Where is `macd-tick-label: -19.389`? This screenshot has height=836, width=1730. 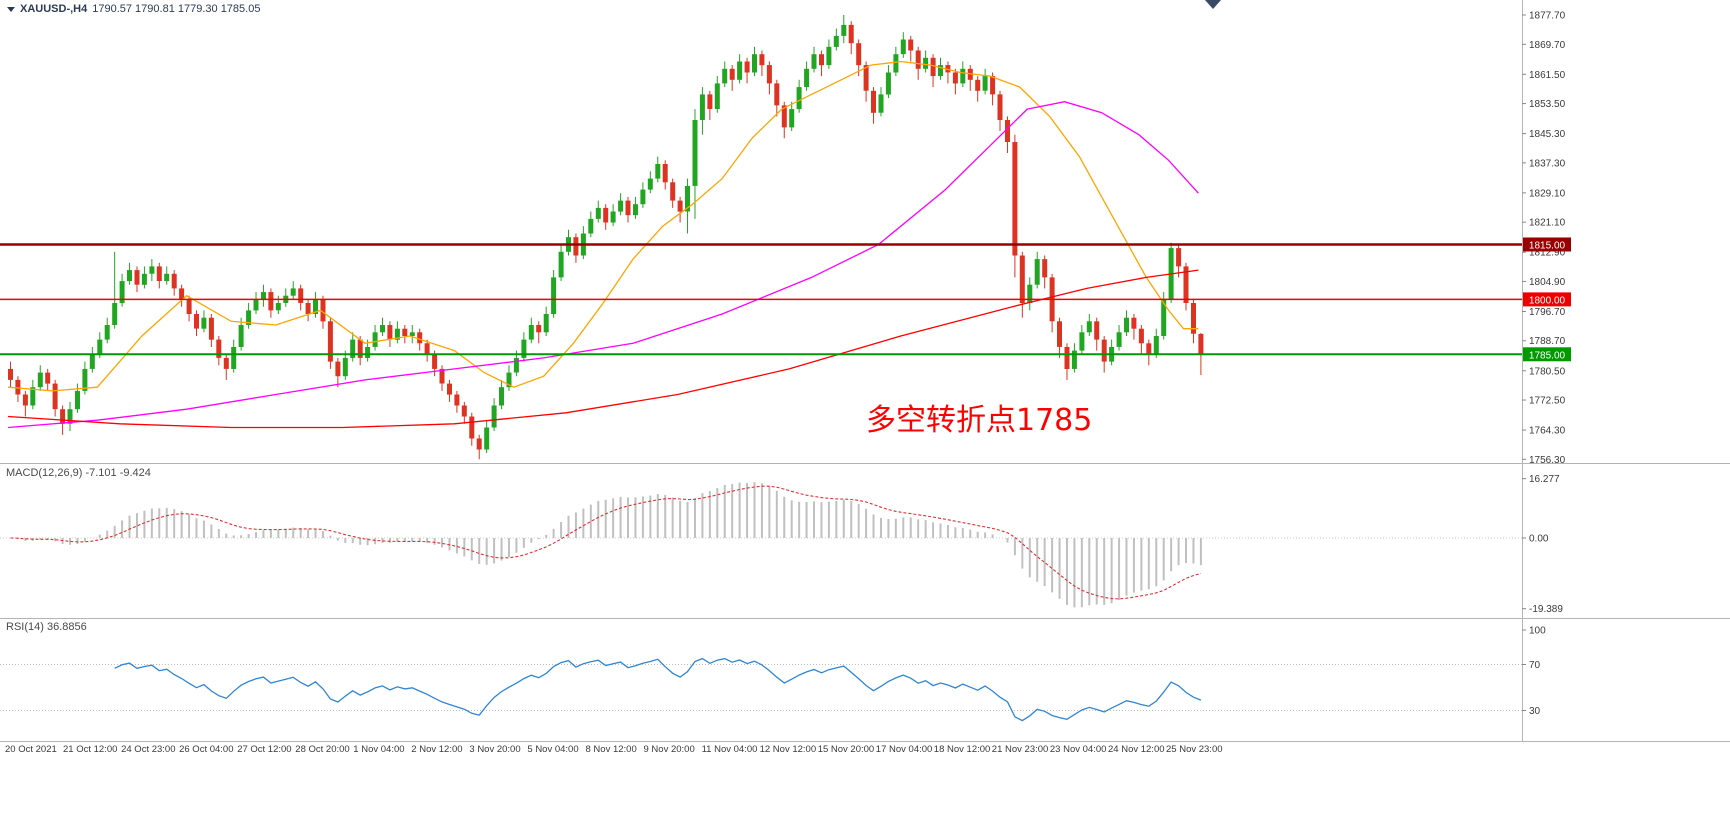
macd-tick-label: -19.389 is located at coordinates (1546, 609).